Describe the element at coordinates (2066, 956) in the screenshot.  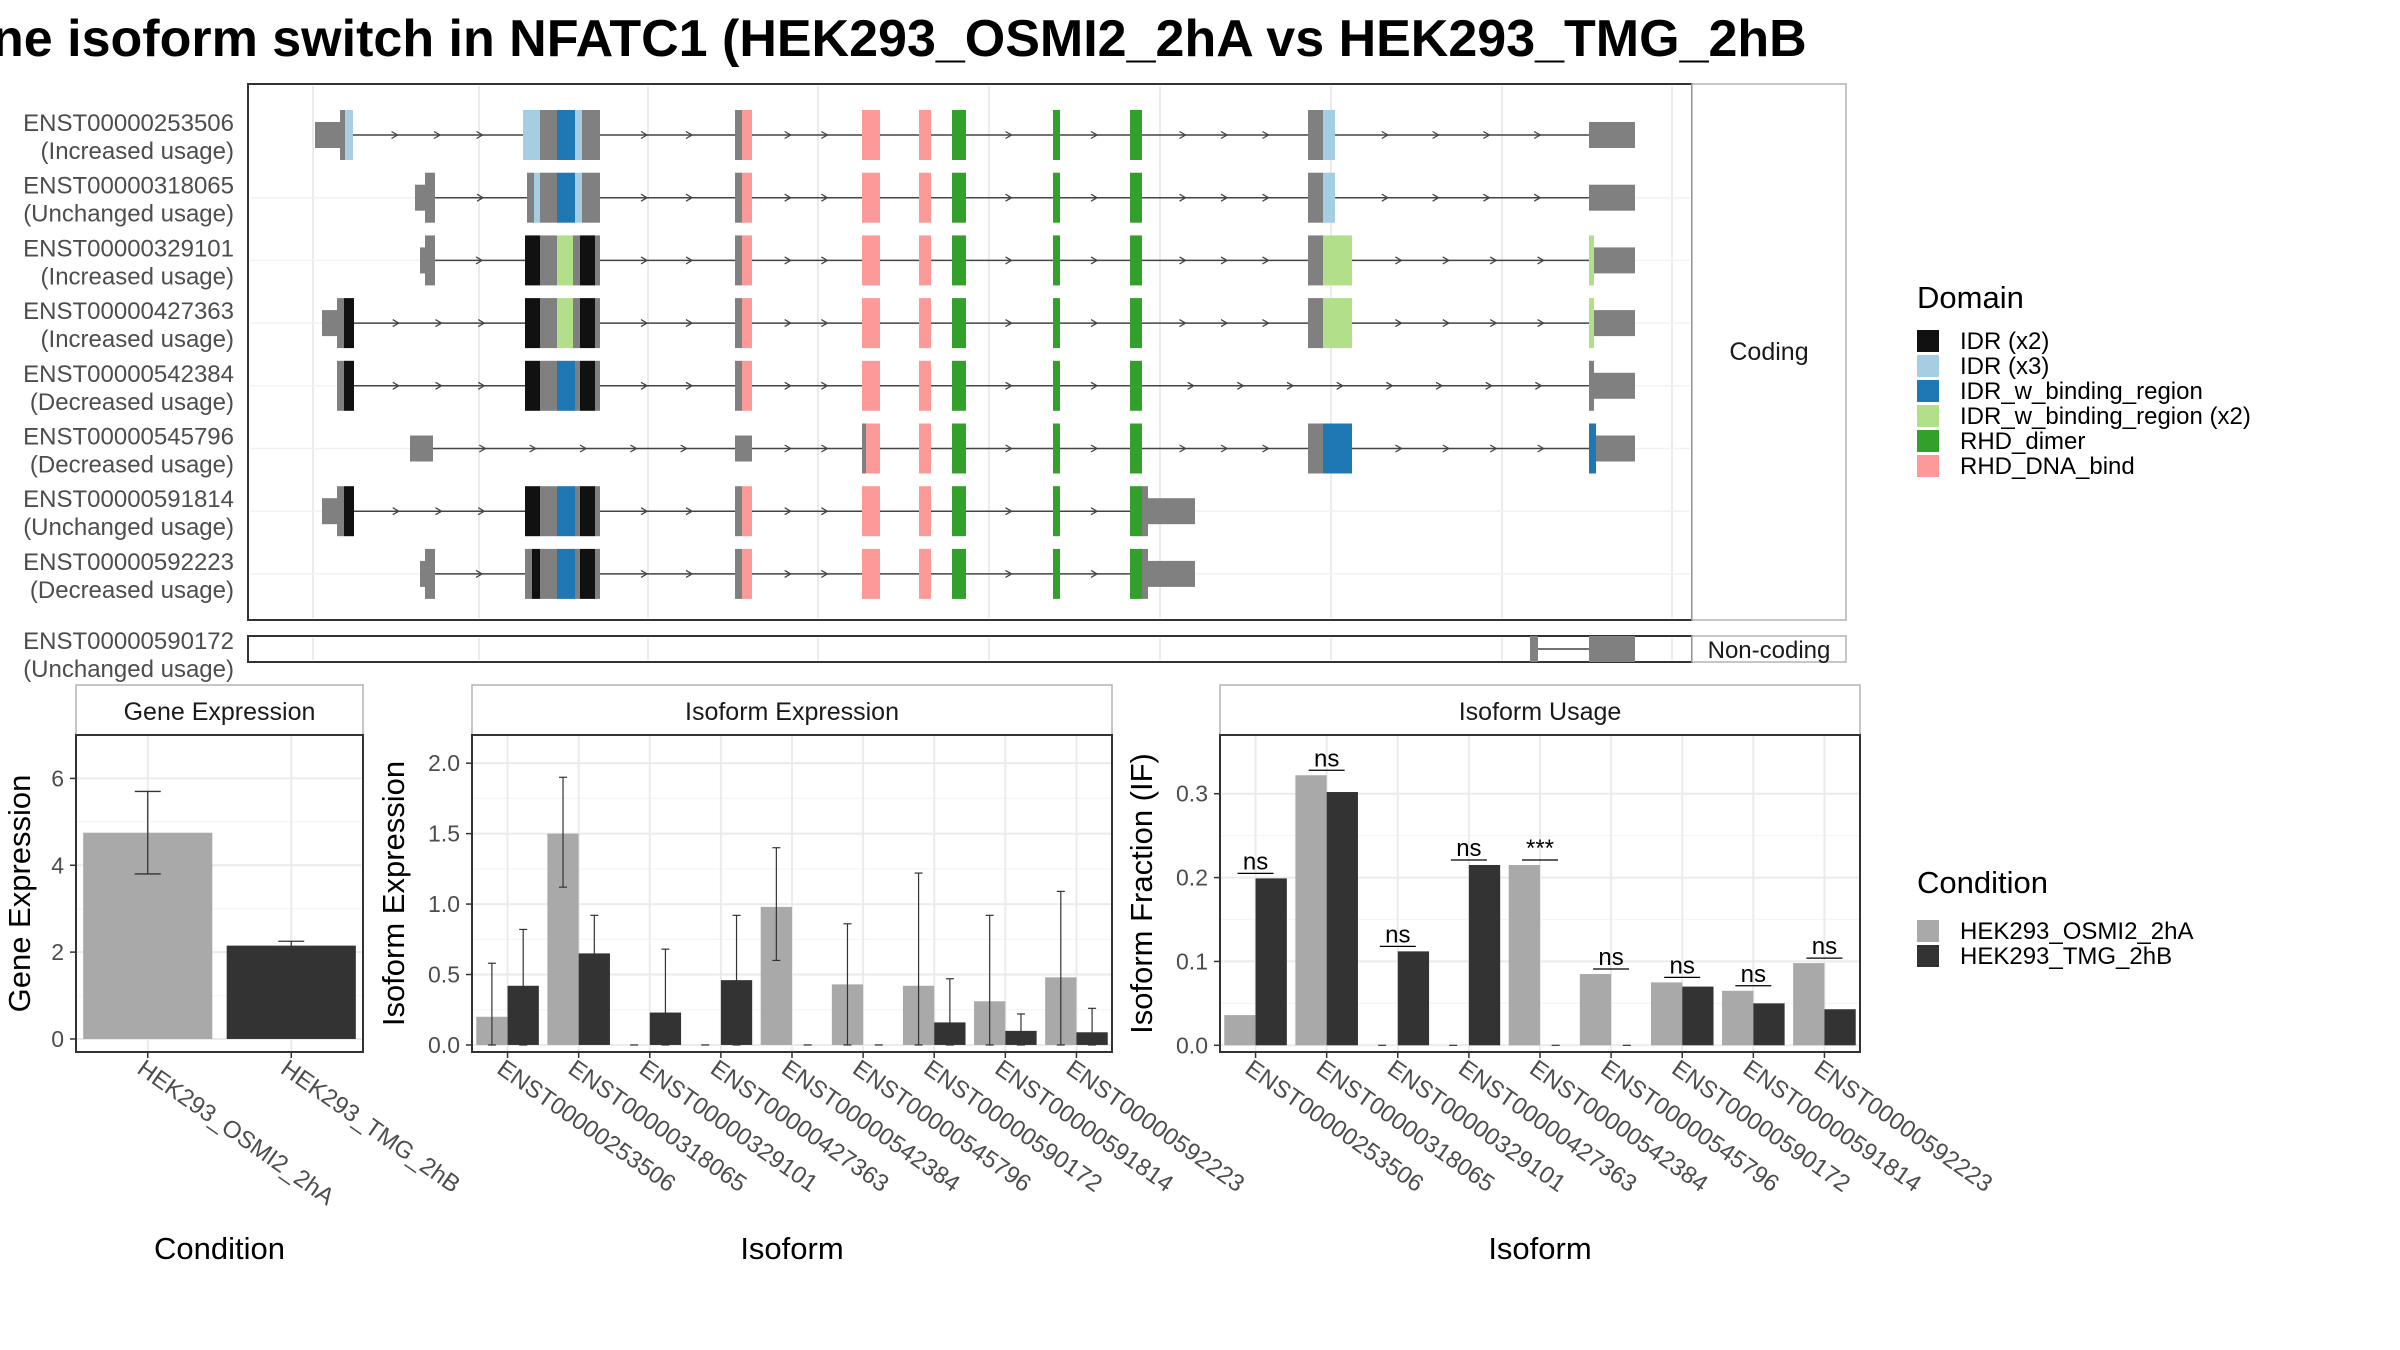
I see `condition-legend-label: HEK293_TMG_2hB` at that location.